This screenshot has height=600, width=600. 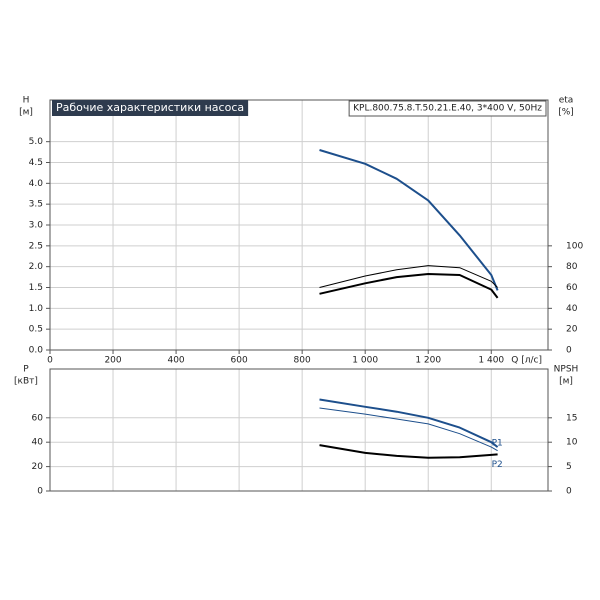 I want to click on x-tick-label: 1 200, so click(x=428, y=361).